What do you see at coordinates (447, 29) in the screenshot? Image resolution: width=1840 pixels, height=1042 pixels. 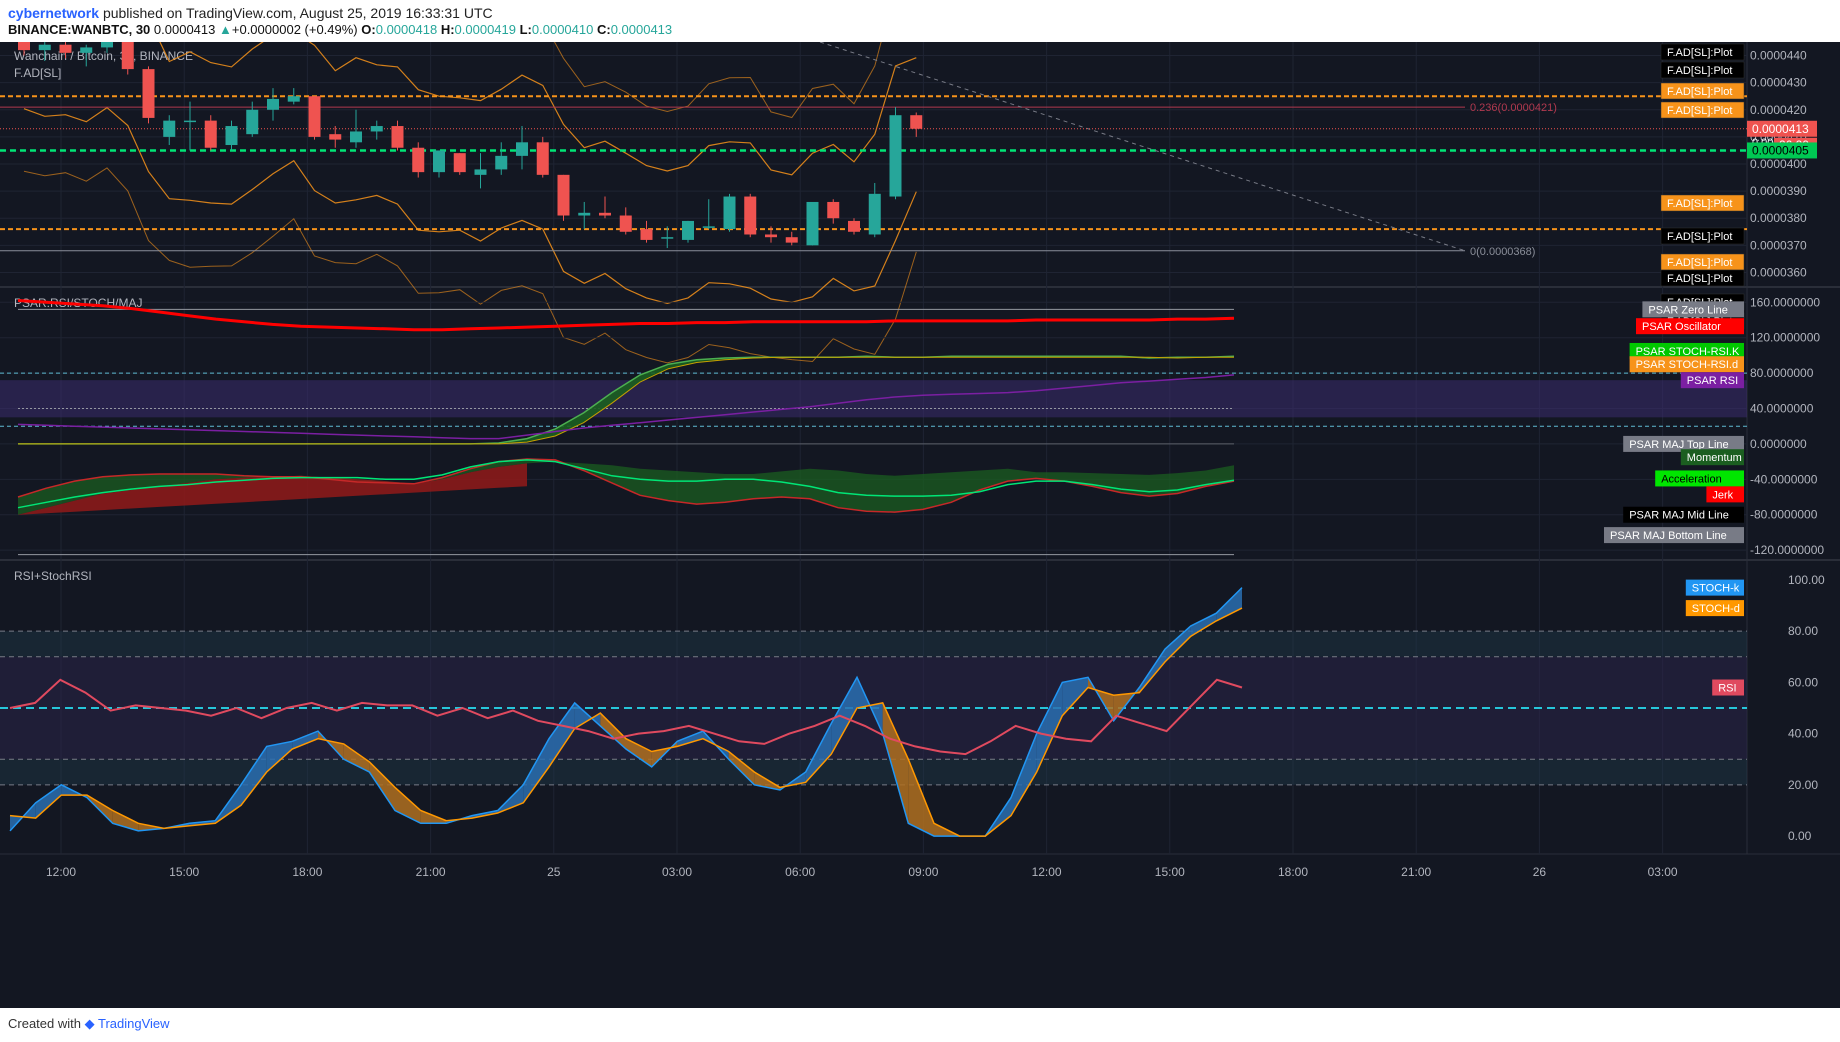 I see `high-label: H:` at bounding box center [447, 29].